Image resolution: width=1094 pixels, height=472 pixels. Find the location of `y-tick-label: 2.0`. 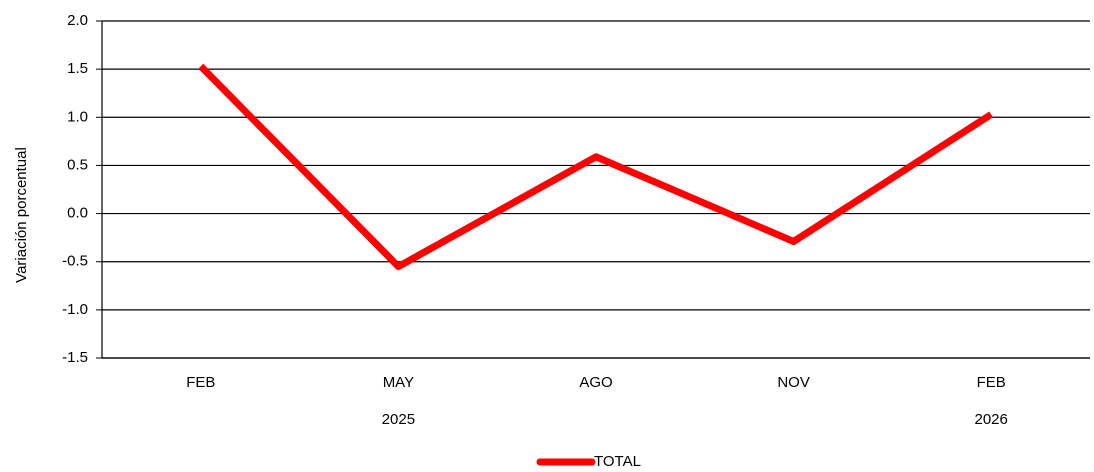

y-tick-label: 2.0 is located at coordinates (77, 20).